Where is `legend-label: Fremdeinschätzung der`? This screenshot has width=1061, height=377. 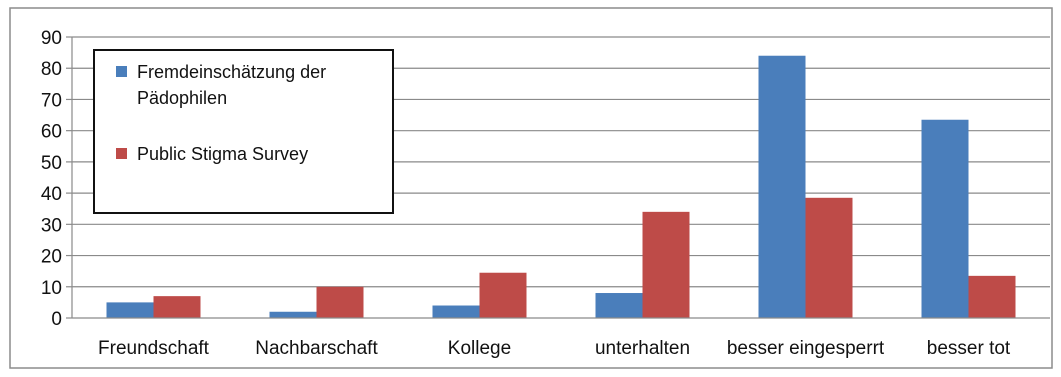
legend-label: Fremdeinschätzung der is located at coordinates (231, 72).